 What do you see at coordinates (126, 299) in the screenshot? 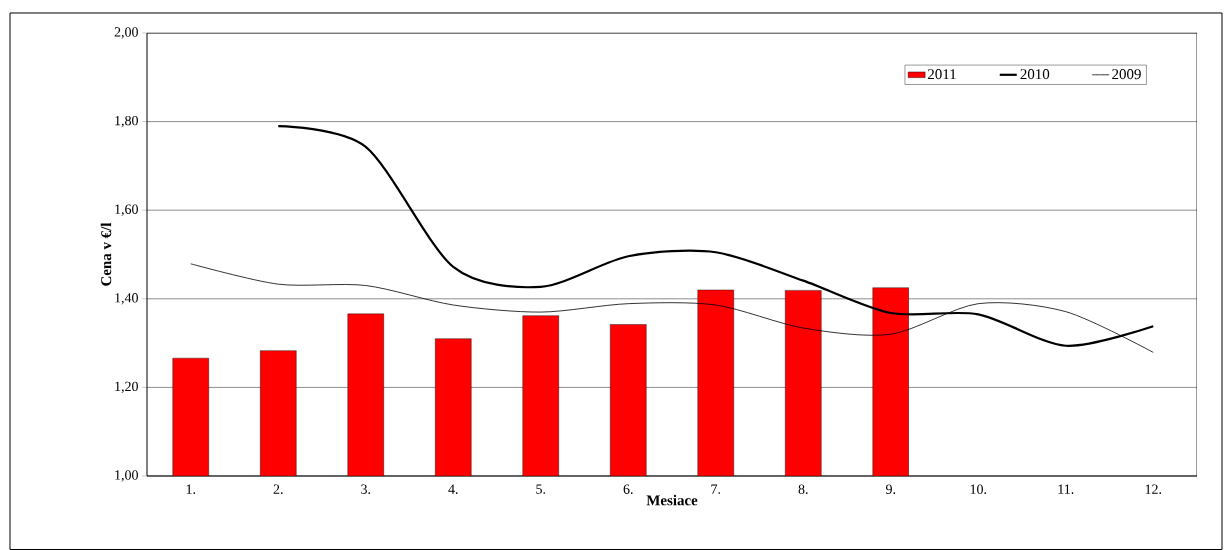
I see `y-tick-label: 1,40` at bounding box center [126, 299].